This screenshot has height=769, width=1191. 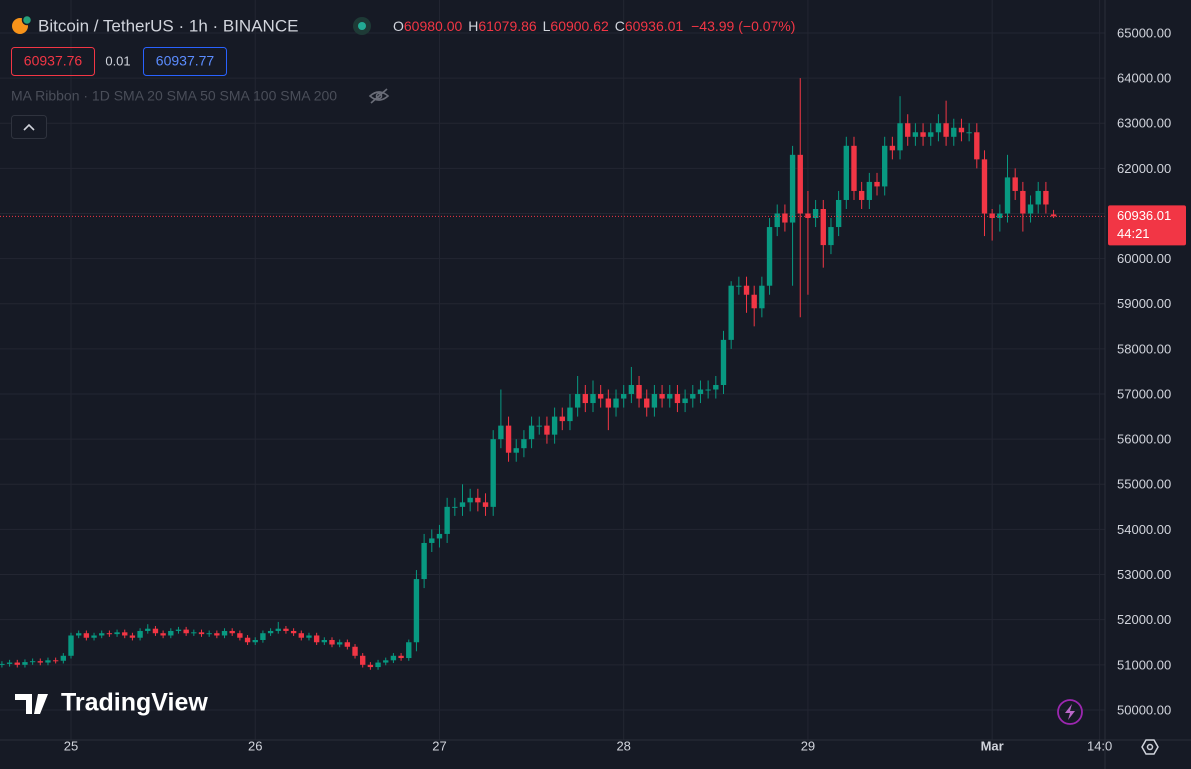 What do you see at coordinates (654, 26) in the screenshot?
I see `ohlc-value: 60936.01` at bounding box center [654, 26].